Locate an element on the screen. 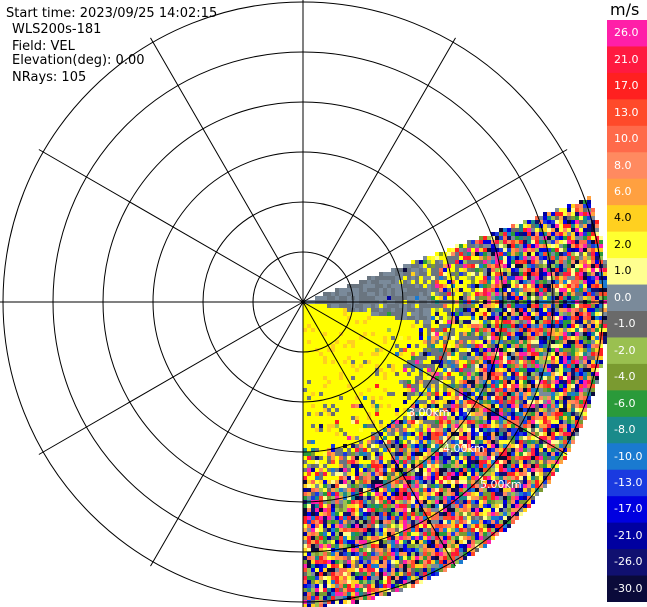  colorbar-tick-label: -30.0 is located at coordinates (628, 588).